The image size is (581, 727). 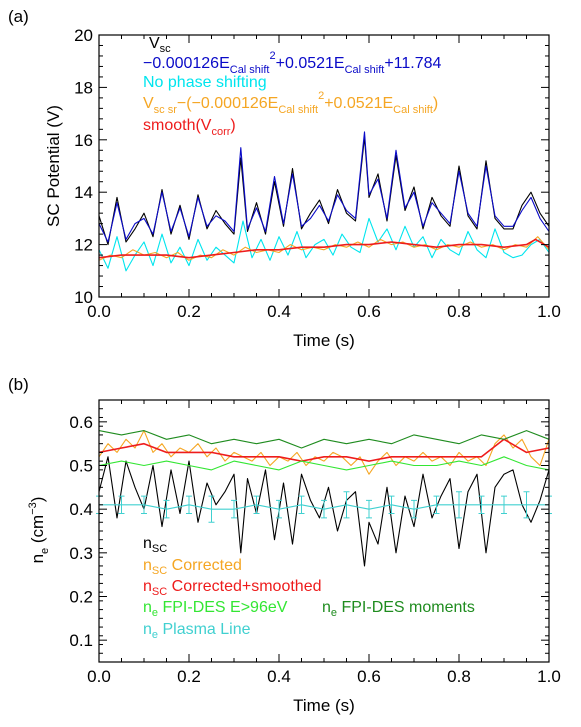 What do you see at coordinates (324, 340) in the screenshot?
I see `panel-a-x-axis-title: Time (s)` at bounding box center [324, 340].